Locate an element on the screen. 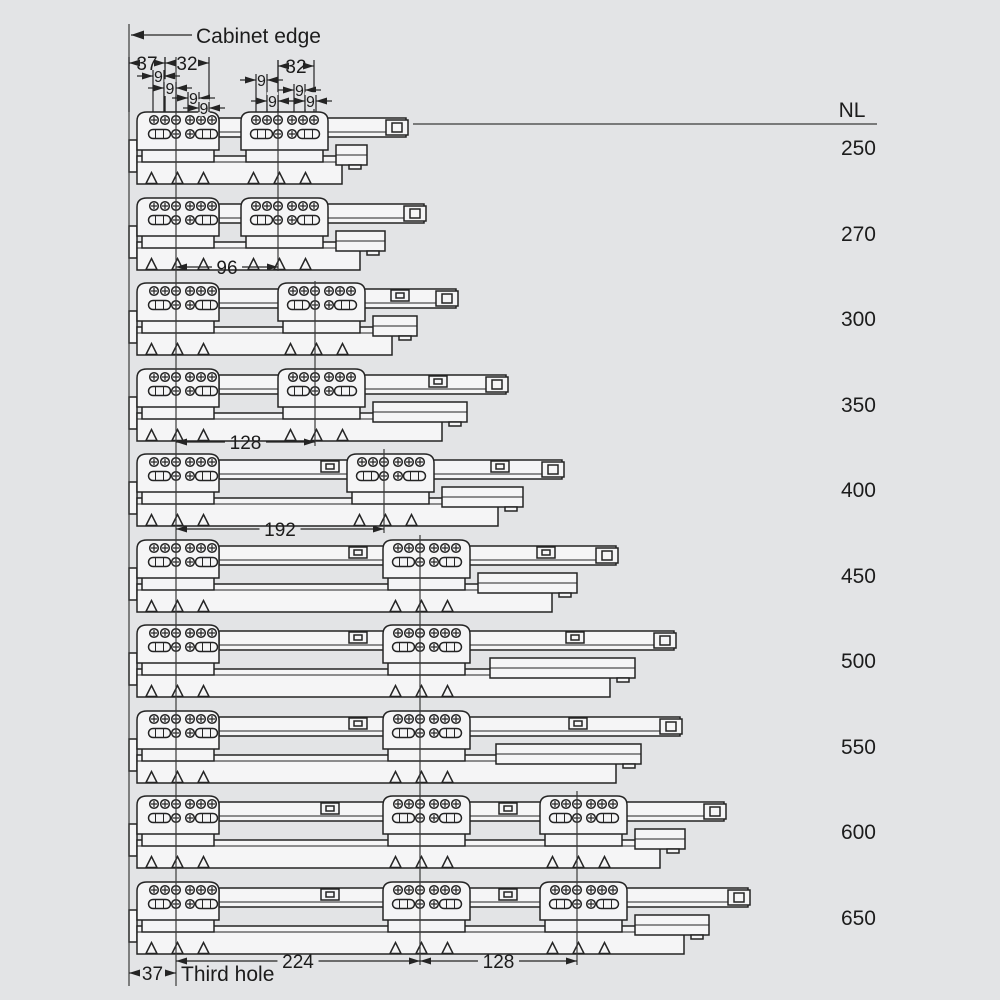 The width and height of the screenshot is (1000, 1000). dimension-label: 9 is located at coordinates (158, 77).